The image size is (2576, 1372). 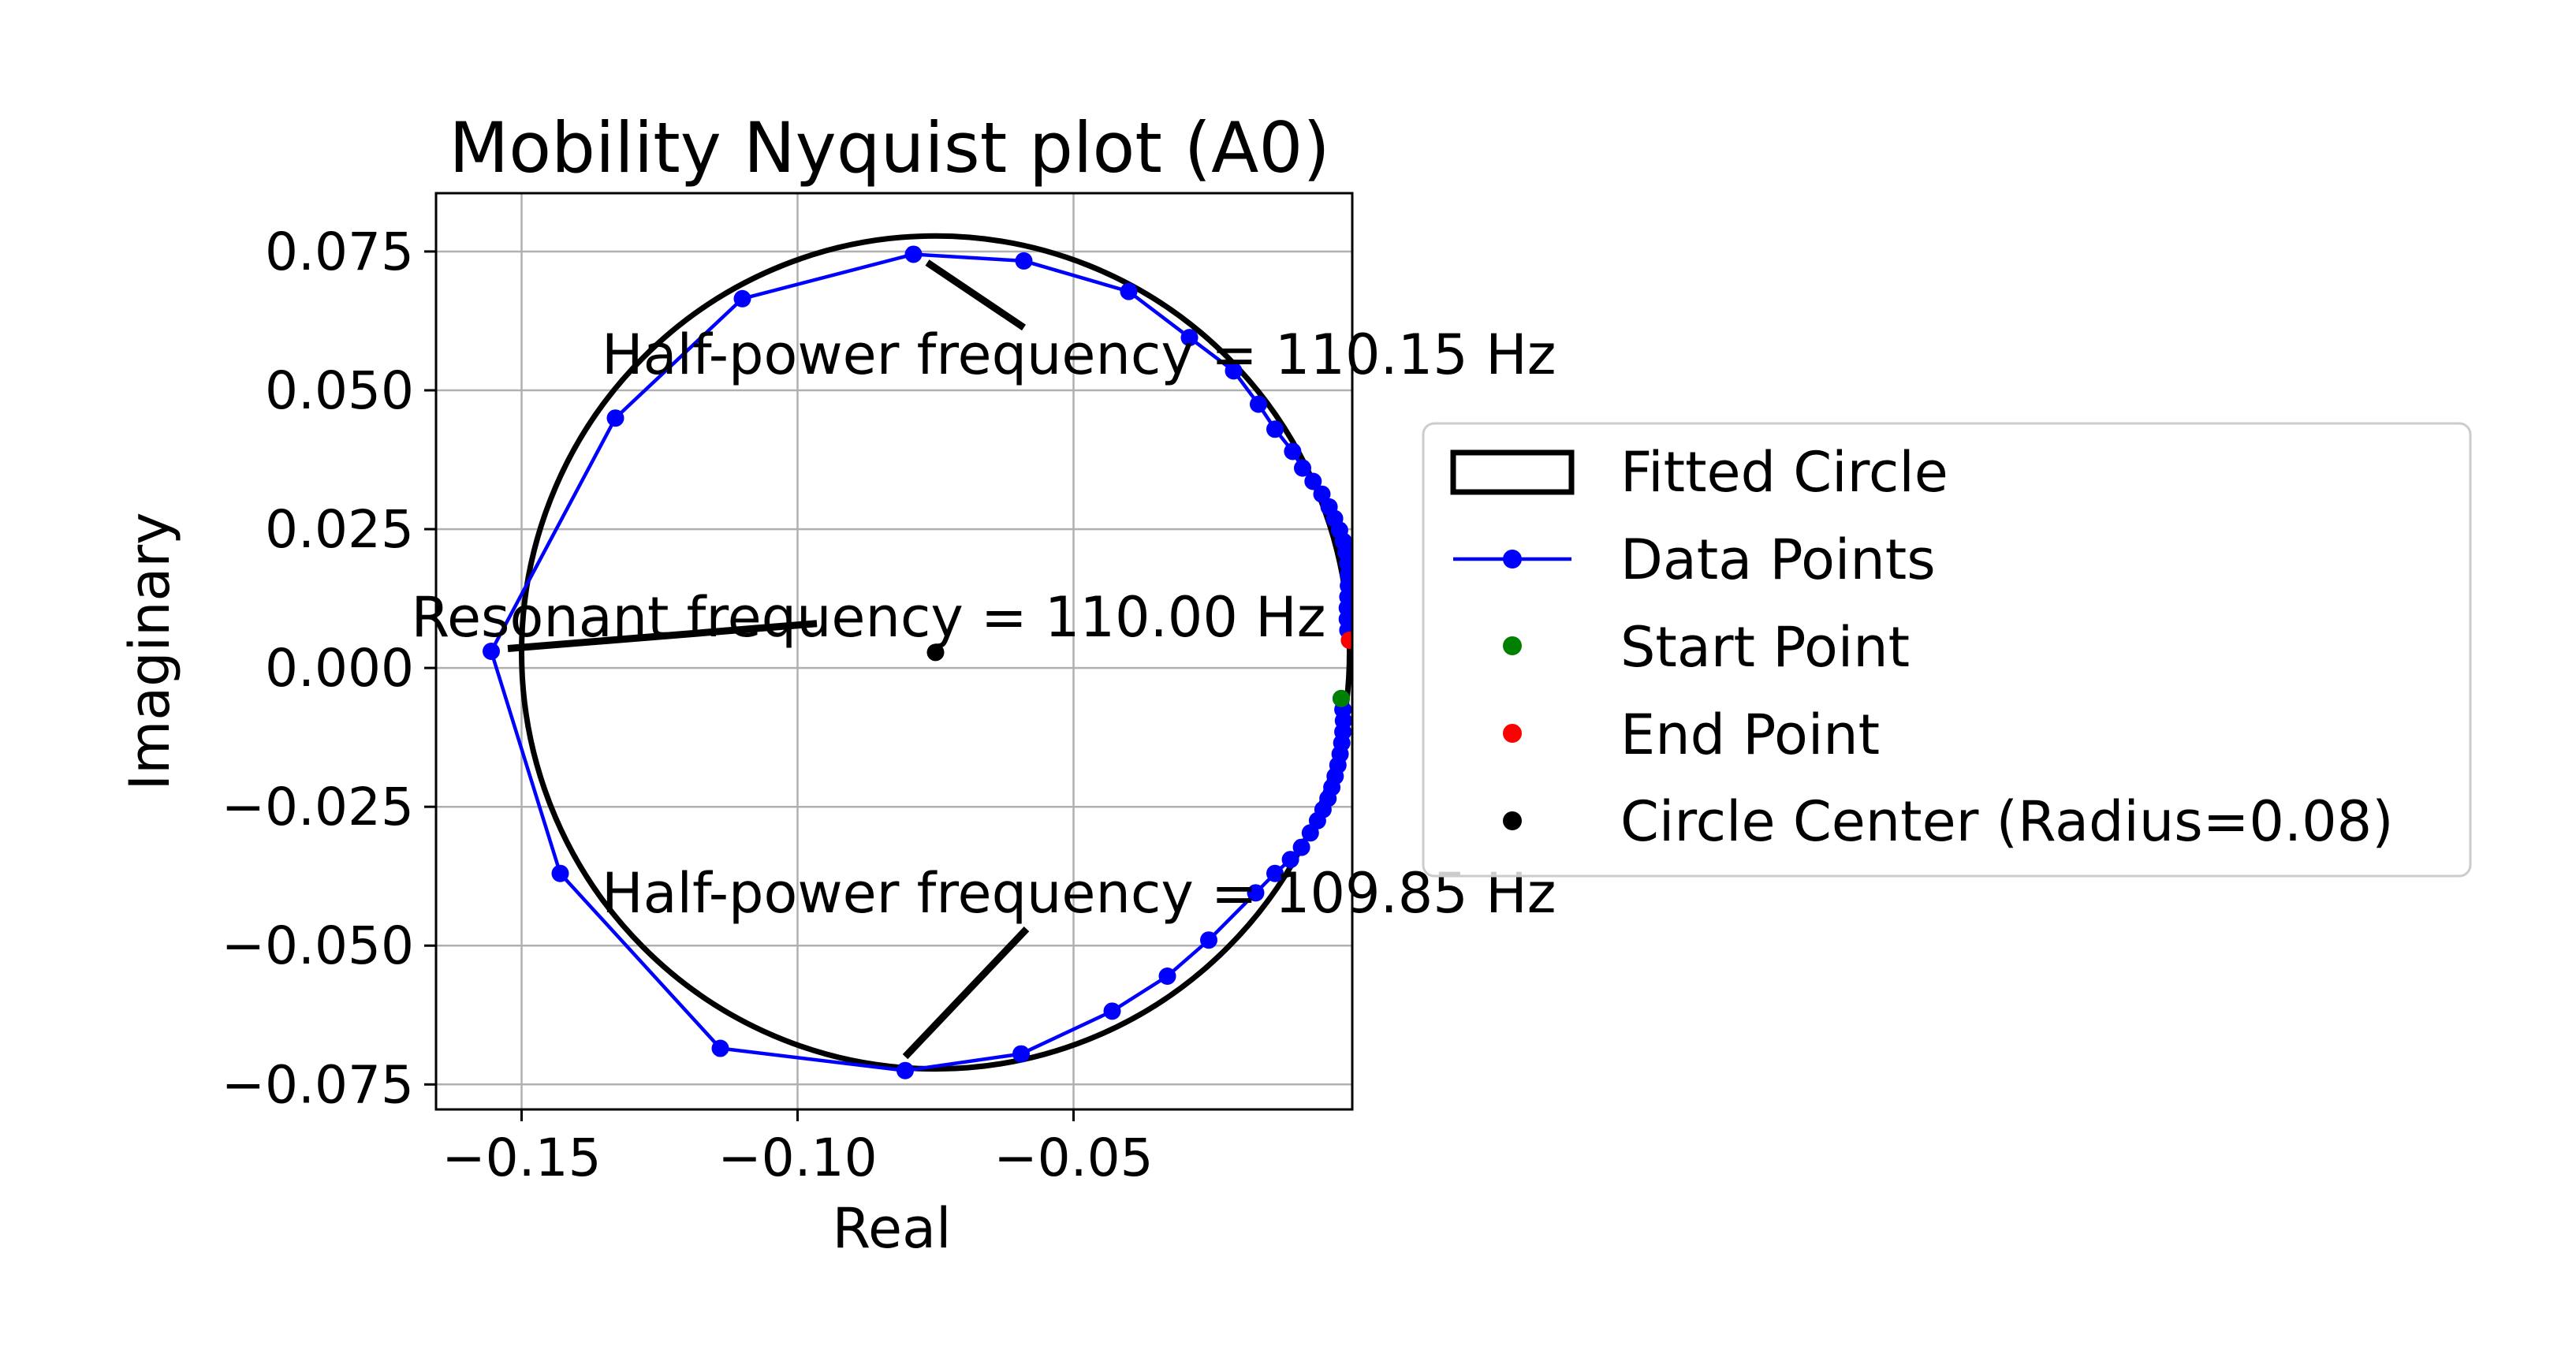 What do you see at coordinates (1512, 472) in the screenshot?
I see `legend-fitted-circle-swatch` at bounding box center [1512, 472].